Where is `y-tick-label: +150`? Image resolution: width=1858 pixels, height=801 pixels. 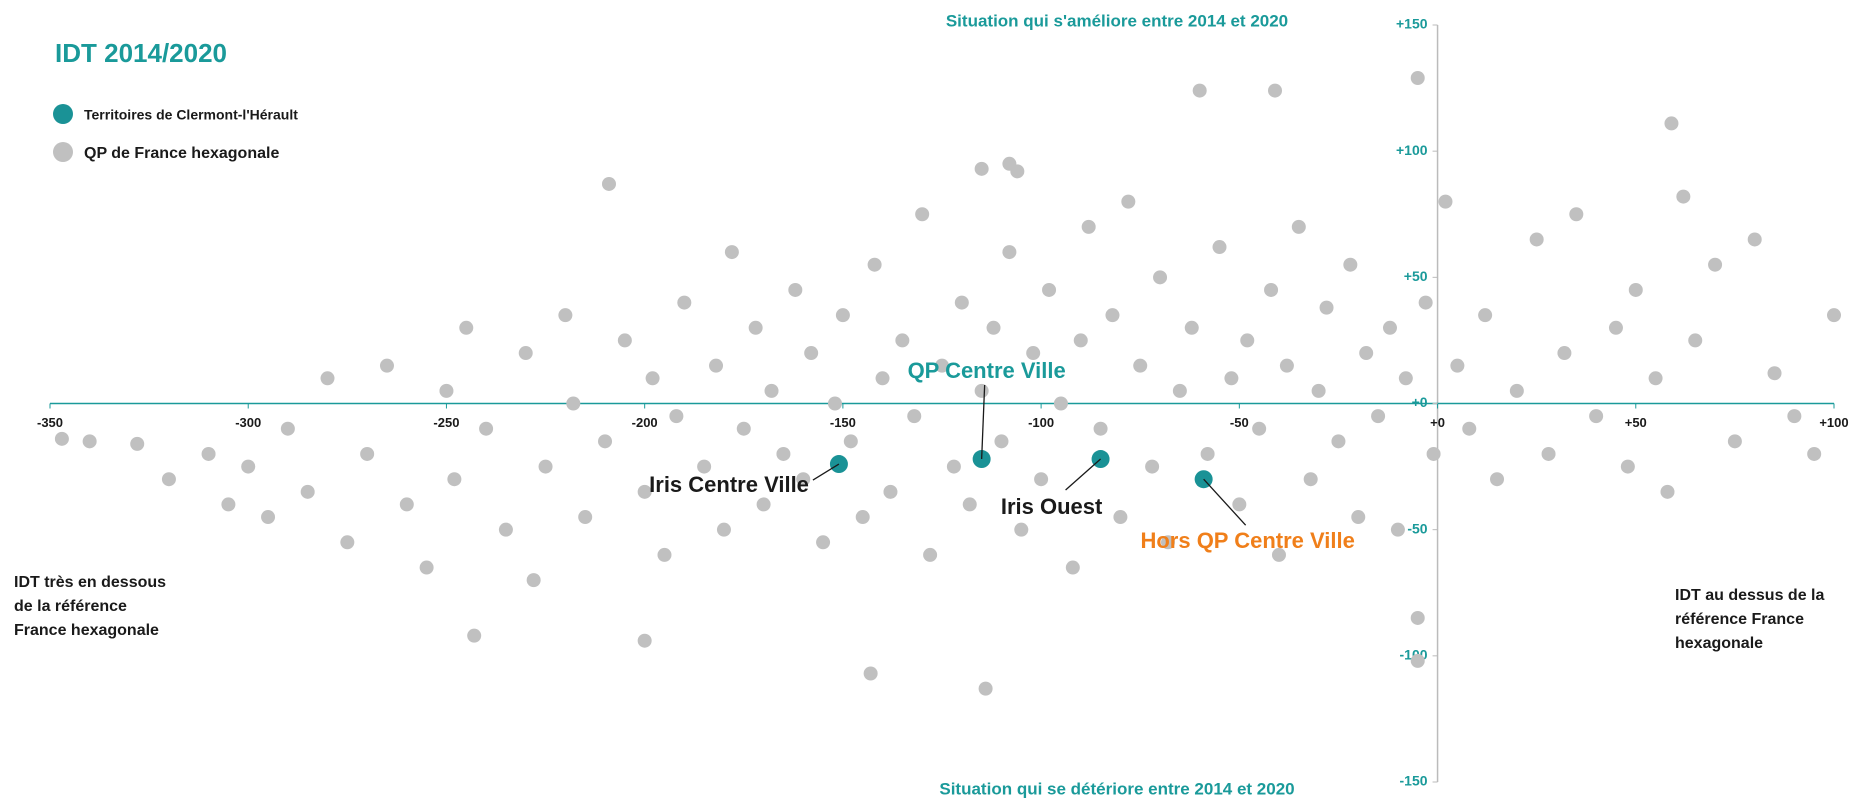
y-tick-label: +150 is located at coordinates (1412, 24).